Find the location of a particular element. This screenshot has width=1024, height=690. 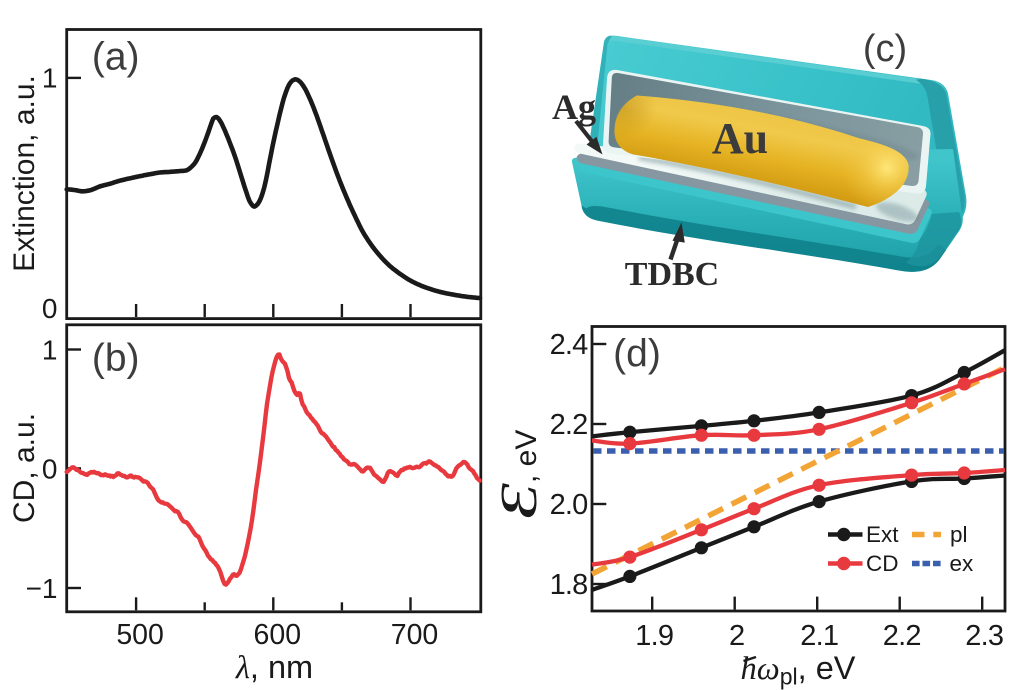

svg-text: Au is located at coordinates (740, 138).